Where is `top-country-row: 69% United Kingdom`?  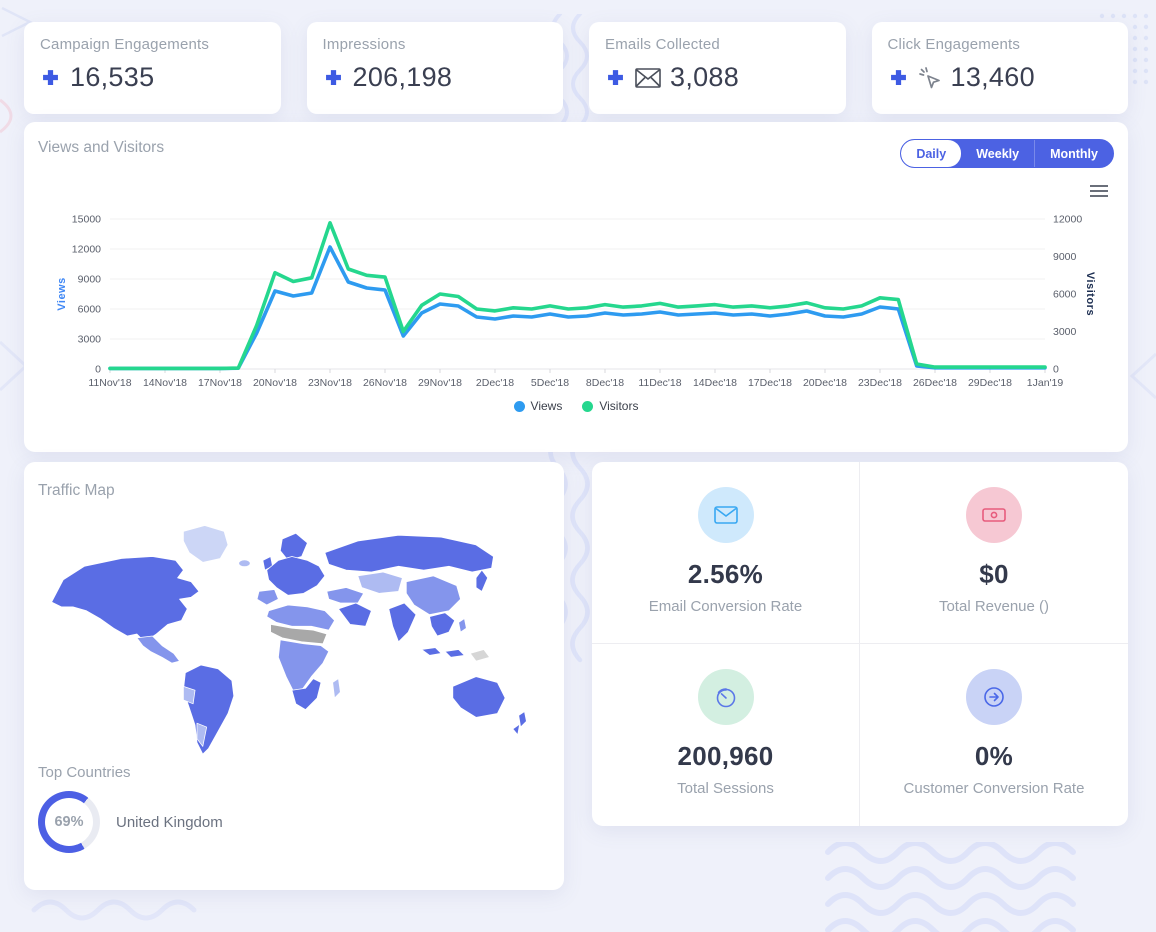
top-country-row: 69% United Kingdom is located at coordinates (301, 822).